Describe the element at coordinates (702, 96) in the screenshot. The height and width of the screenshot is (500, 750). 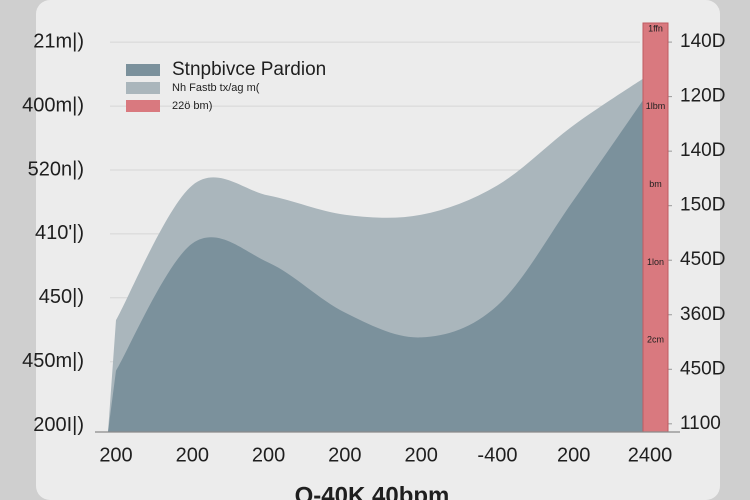
I see `y2-tick-label: 120D` at that location.